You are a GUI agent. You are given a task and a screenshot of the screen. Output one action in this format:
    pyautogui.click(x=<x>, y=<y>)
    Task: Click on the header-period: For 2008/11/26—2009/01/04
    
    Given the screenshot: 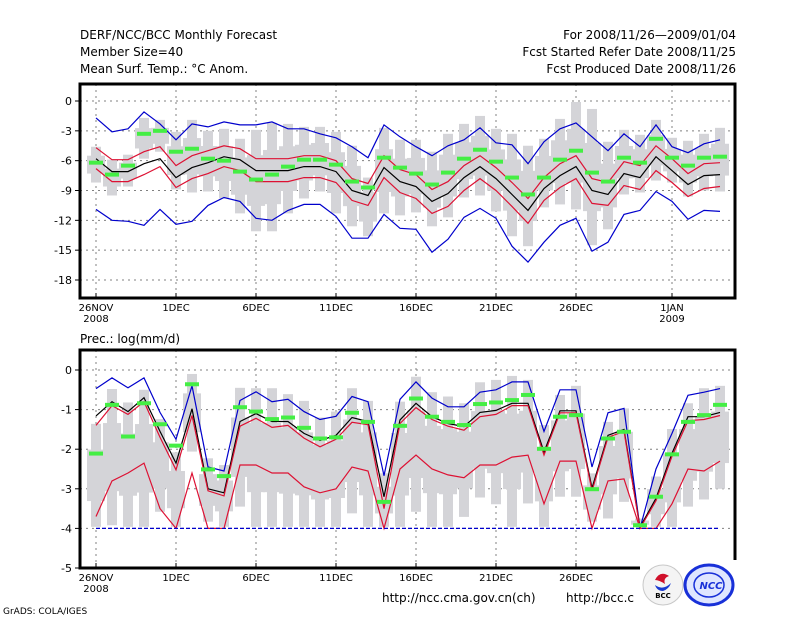 What is the action you would take?
    pyautogui.click(x=649, y=35)
    